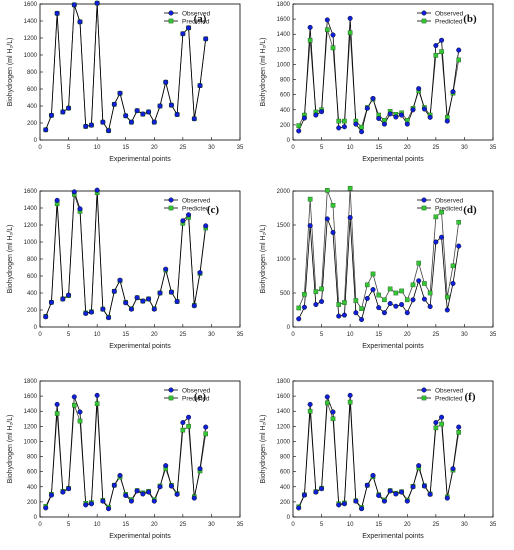 Image resolution: width=514 pixels, height=550 pixels. What do you see at coordinates (213, 210) in the screenshot?
I see `panel-label: (c)` at bounding box center [213, 210].